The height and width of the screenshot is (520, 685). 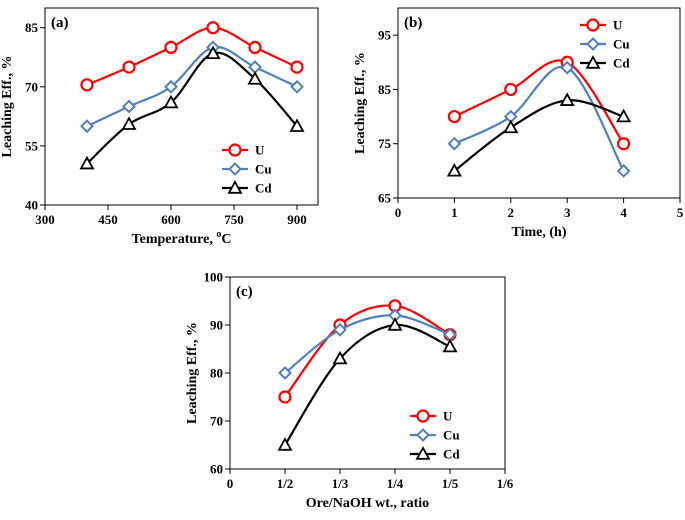 I want to click on x-tick-label: 5, so click(x=680, y=212).